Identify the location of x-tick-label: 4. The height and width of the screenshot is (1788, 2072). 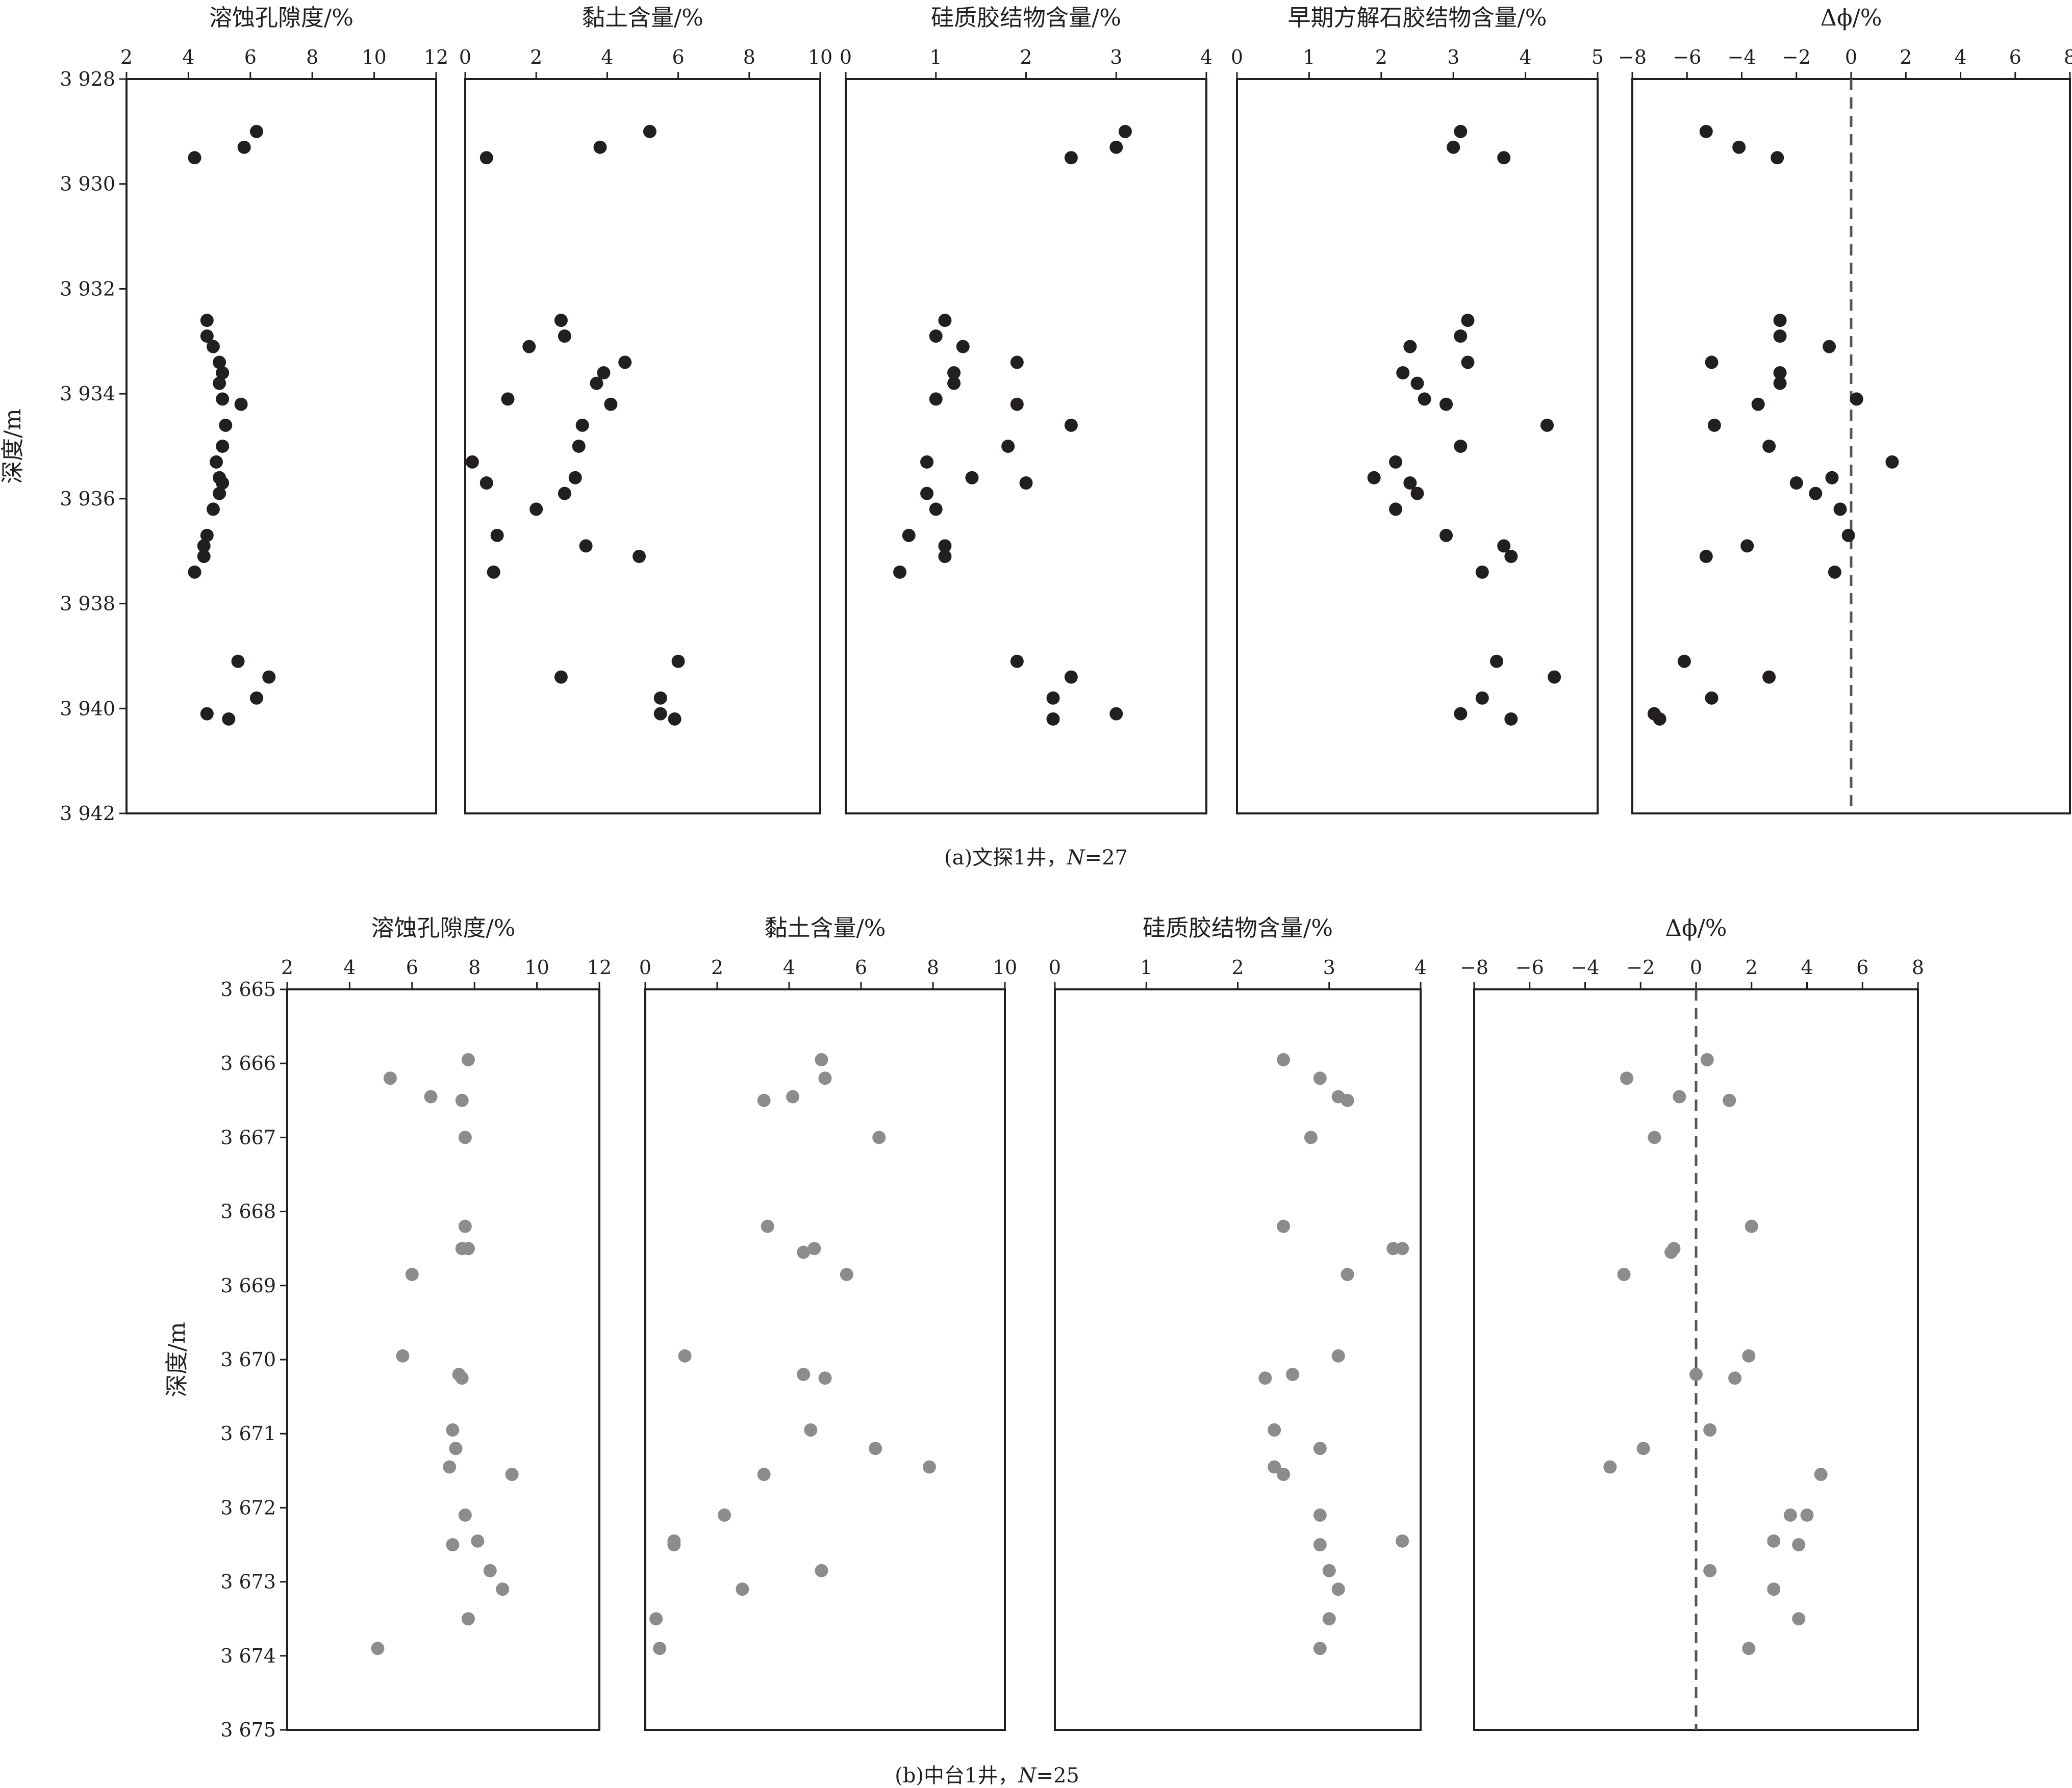
(1420, 967).